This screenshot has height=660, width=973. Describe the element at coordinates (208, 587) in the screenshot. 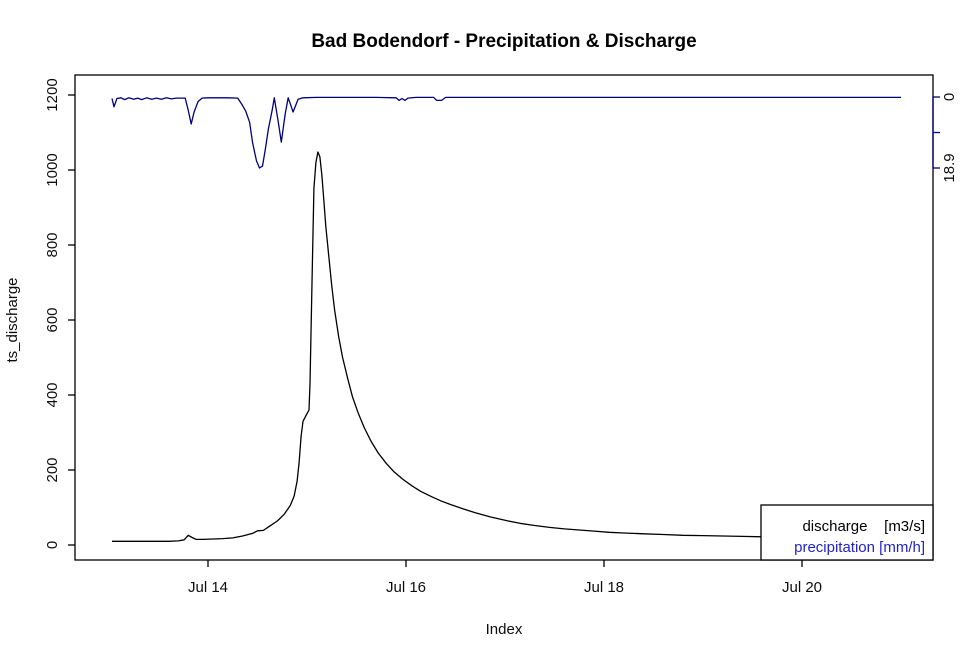

I see `x-tick-label: Jul 14` at that location.